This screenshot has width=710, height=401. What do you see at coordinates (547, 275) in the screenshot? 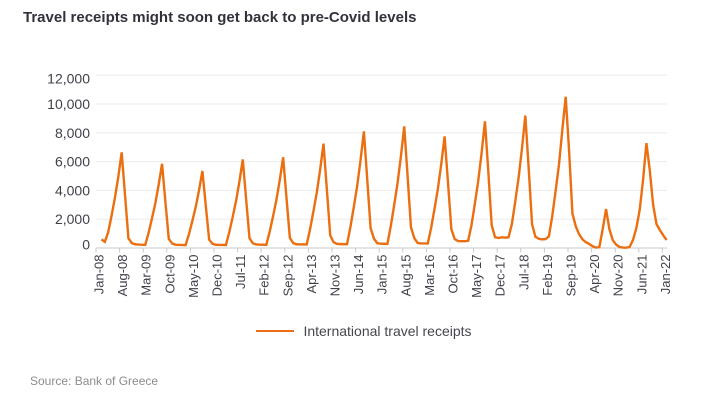
I see `x-axis-label: Feb-19` at bounding box center [547, 275].